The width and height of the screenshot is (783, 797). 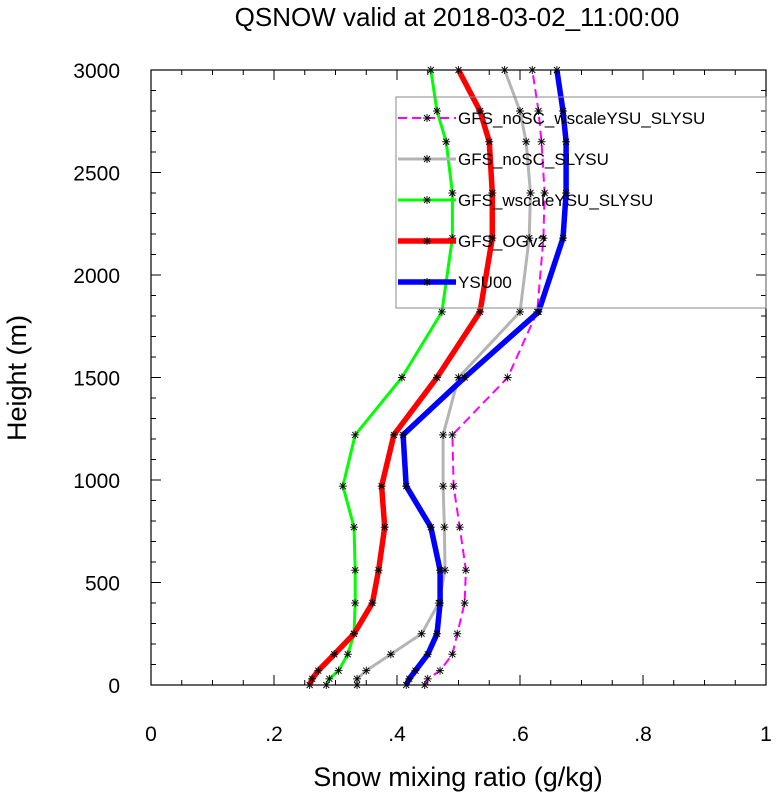 I want to click on x-axis-tick-labels: 0 .2 .4 .6 .8 1, so click(x=458, y=734).